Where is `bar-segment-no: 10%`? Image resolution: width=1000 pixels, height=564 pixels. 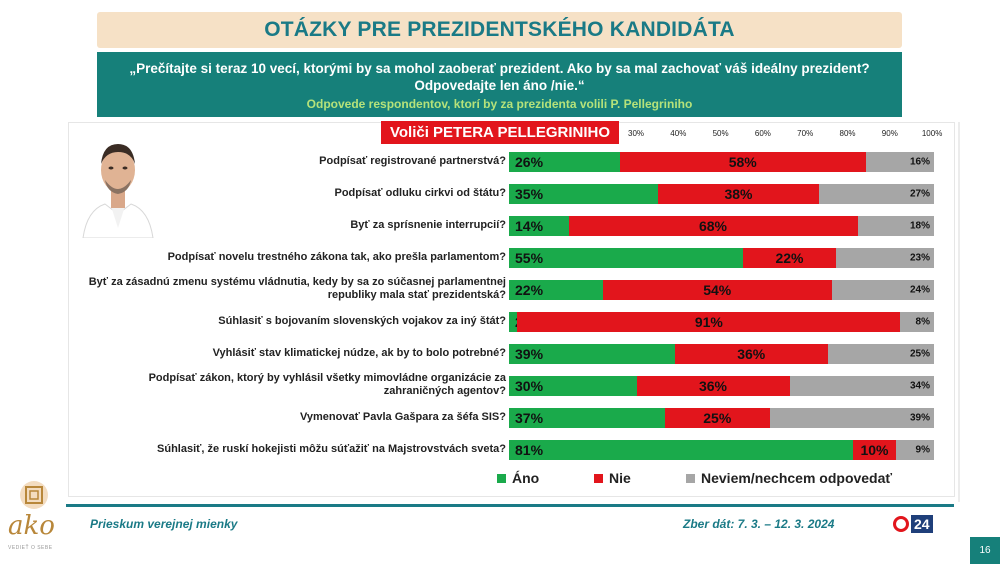 bar-segment-no: 10% is located at coordinates (874, 450).